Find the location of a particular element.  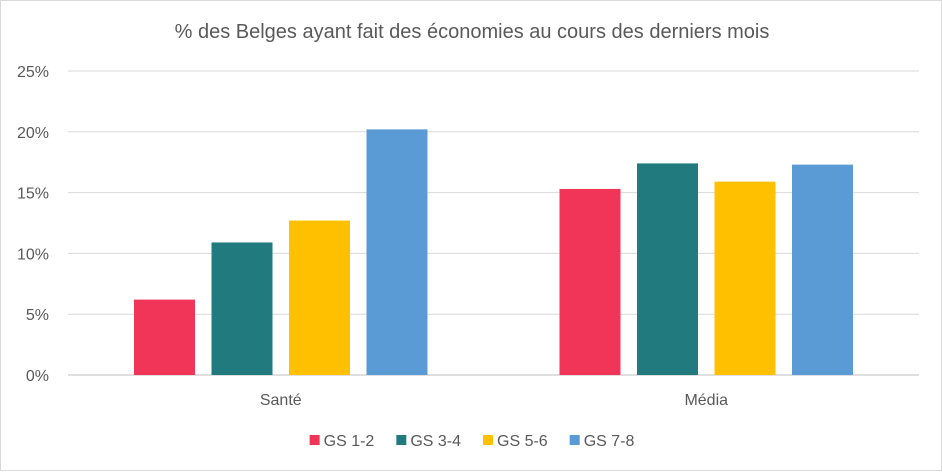

legend: GS 1-2 GS 3-4 GS 5-6 GS 7-8 is located at coordinates (472, 441).